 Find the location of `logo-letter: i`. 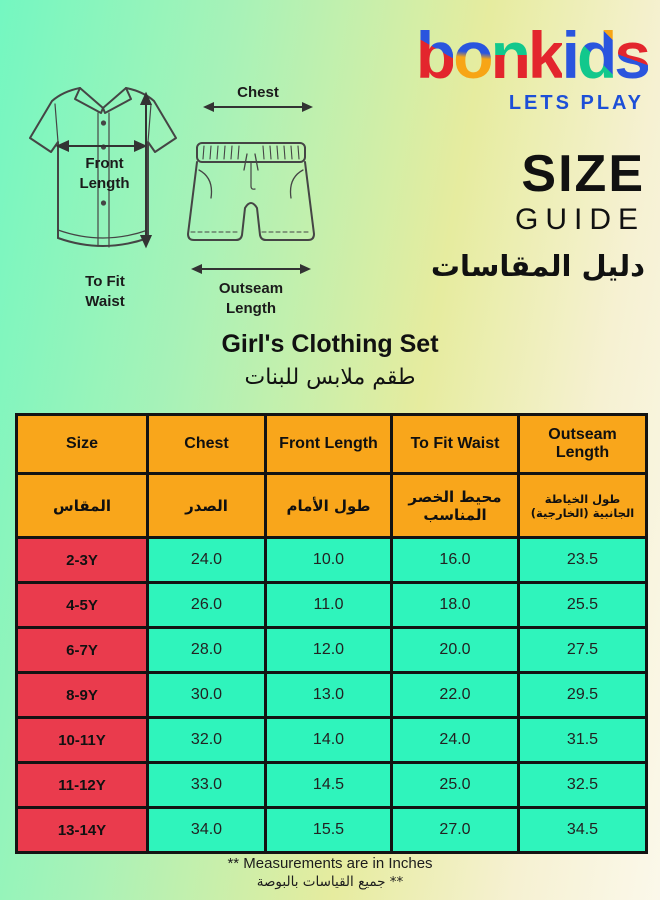

logo-letter: i is located at coordinates (570, 55).